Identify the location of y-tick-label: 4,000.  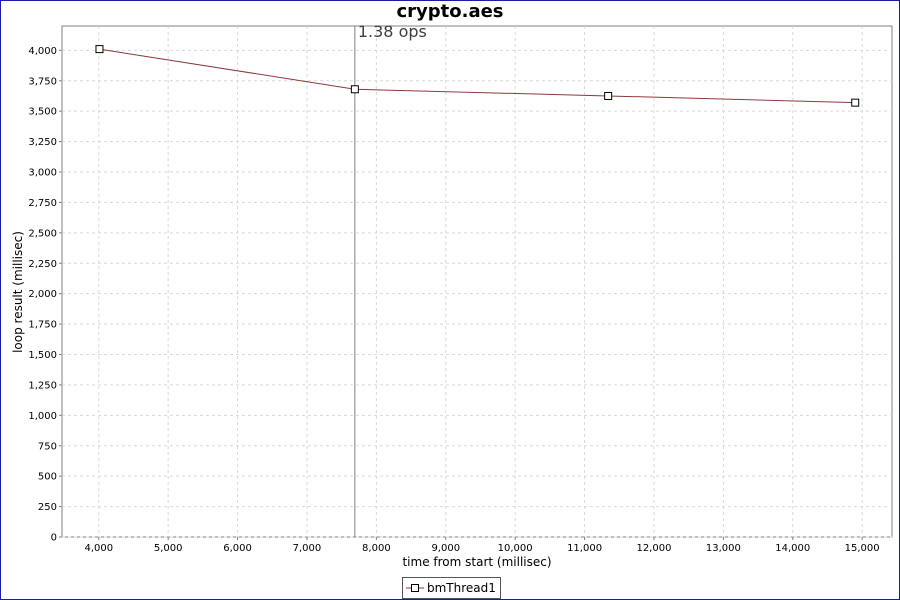
(42, 51).